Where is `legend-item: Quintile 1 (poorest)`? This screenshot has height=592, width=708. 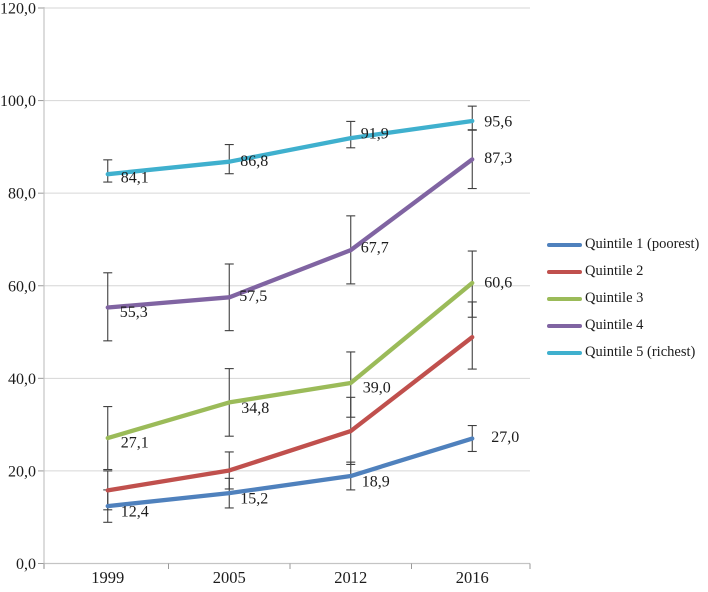 legend-item: Quintile 1 (poorest) is located at coordinates (623, 244).